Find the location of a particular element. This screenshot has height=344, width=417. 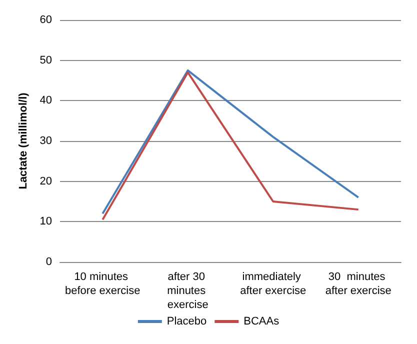

y-tick-label: 50 is located at coordinates (46, 60).